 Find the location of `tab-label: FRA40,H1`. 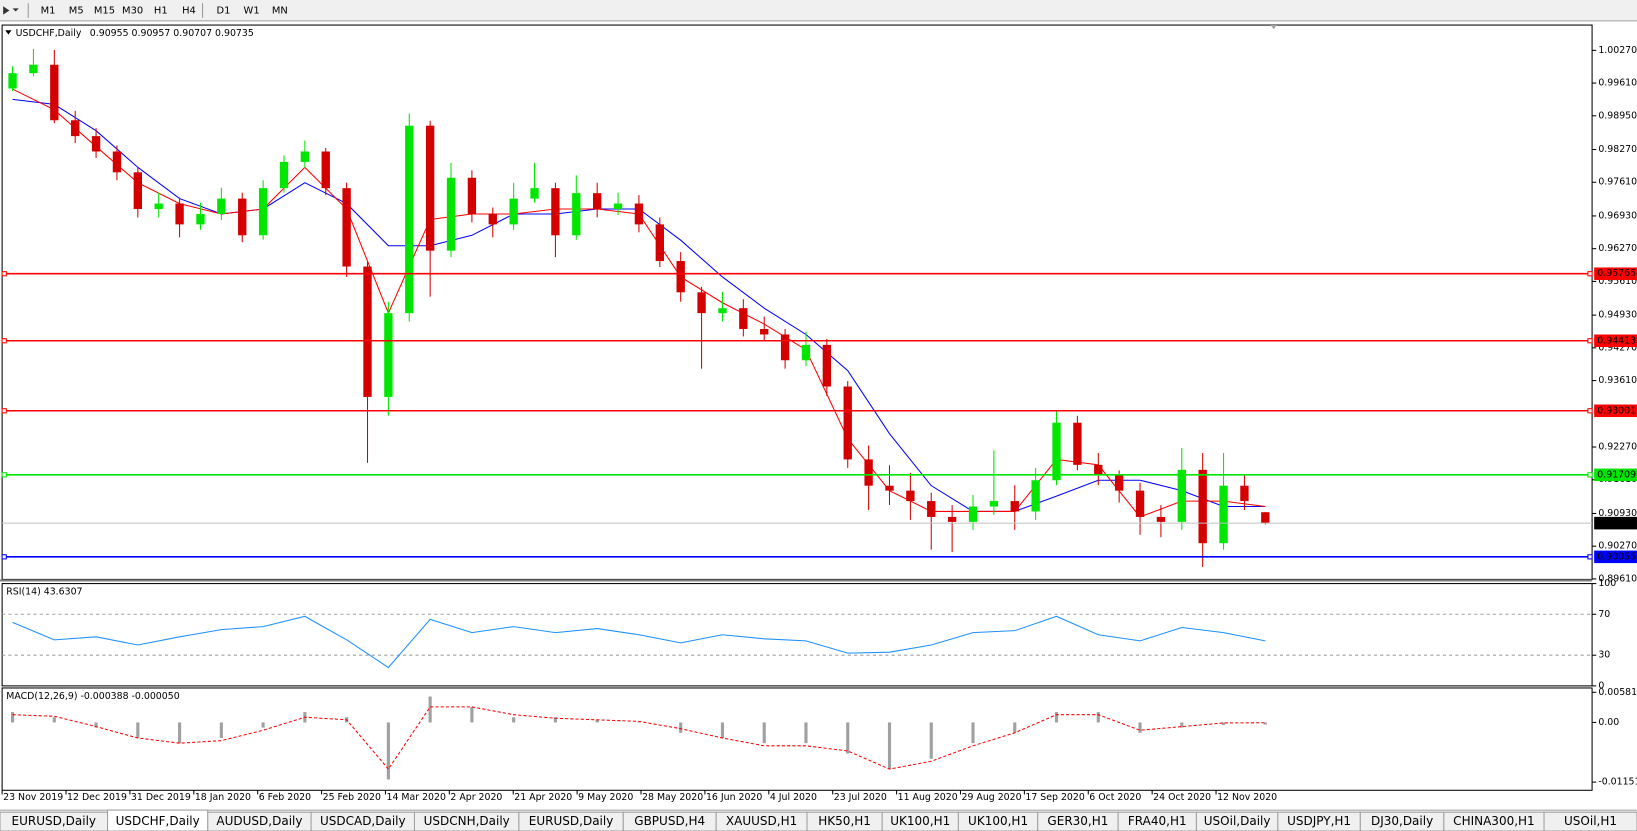

tab-label: FRA40,H1 is located at coordinates (1157, 821).